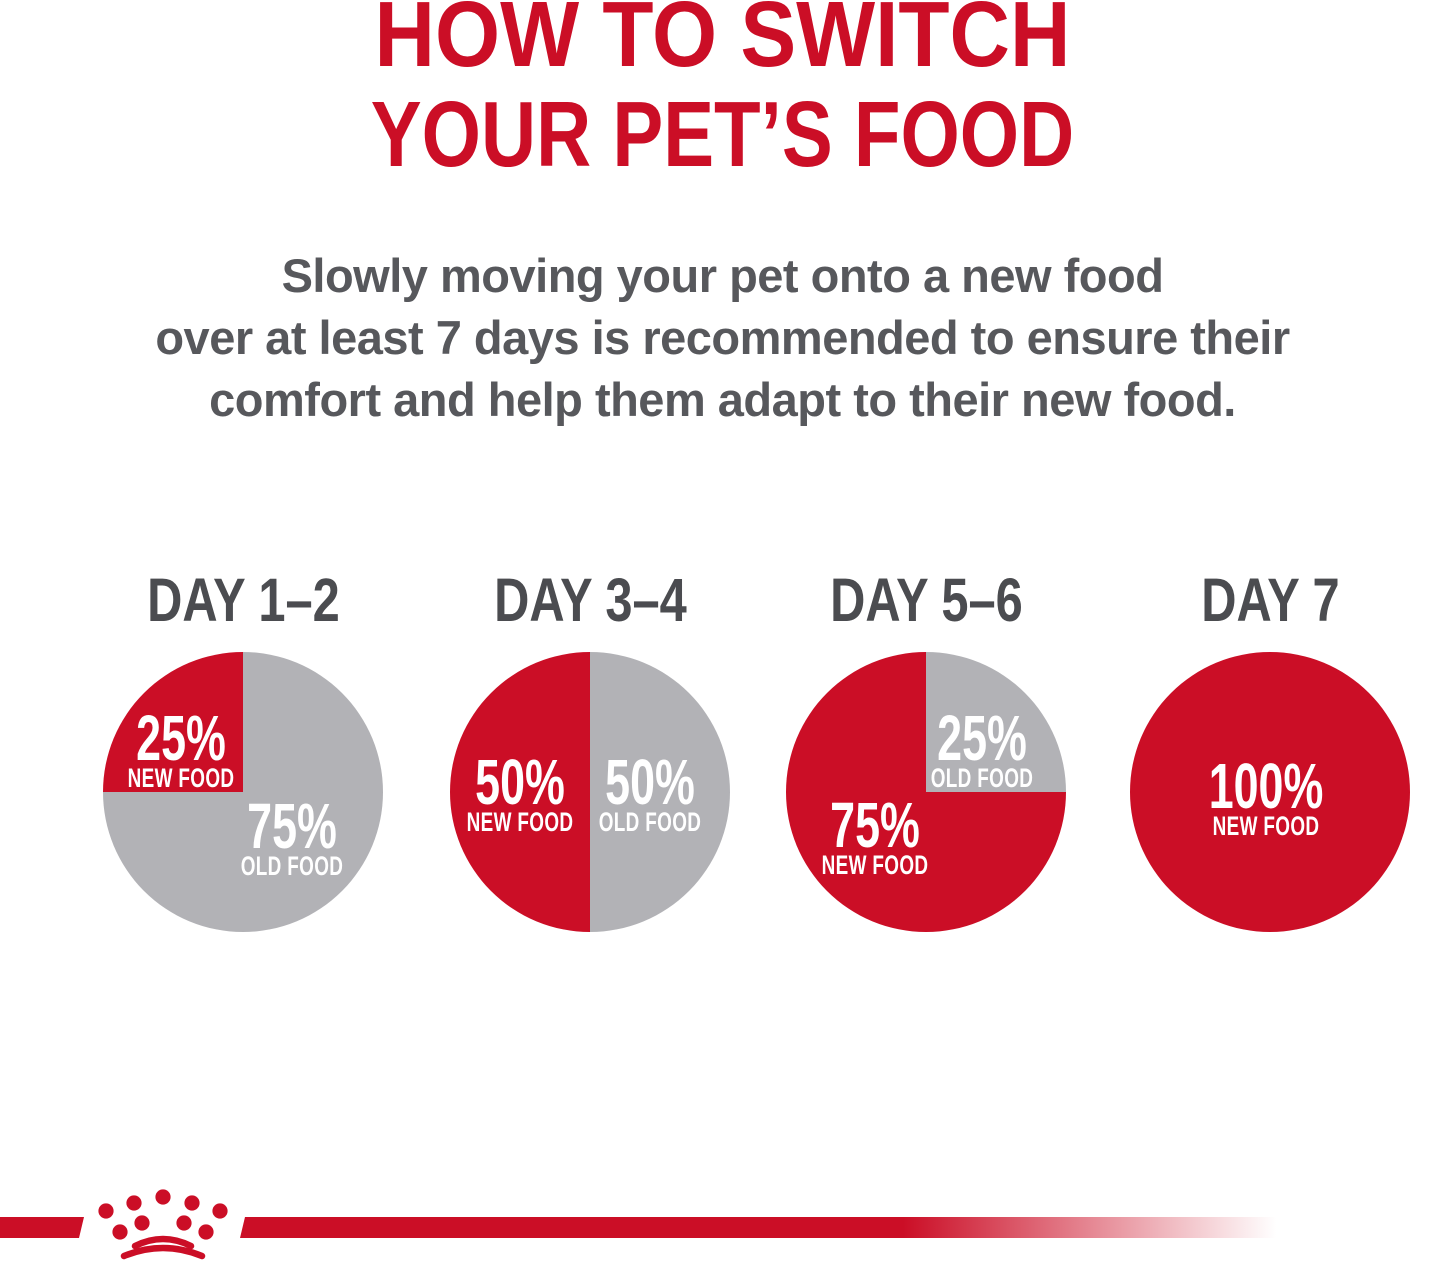  I want to click on percentage-value: 100%, so click(1266, 786).